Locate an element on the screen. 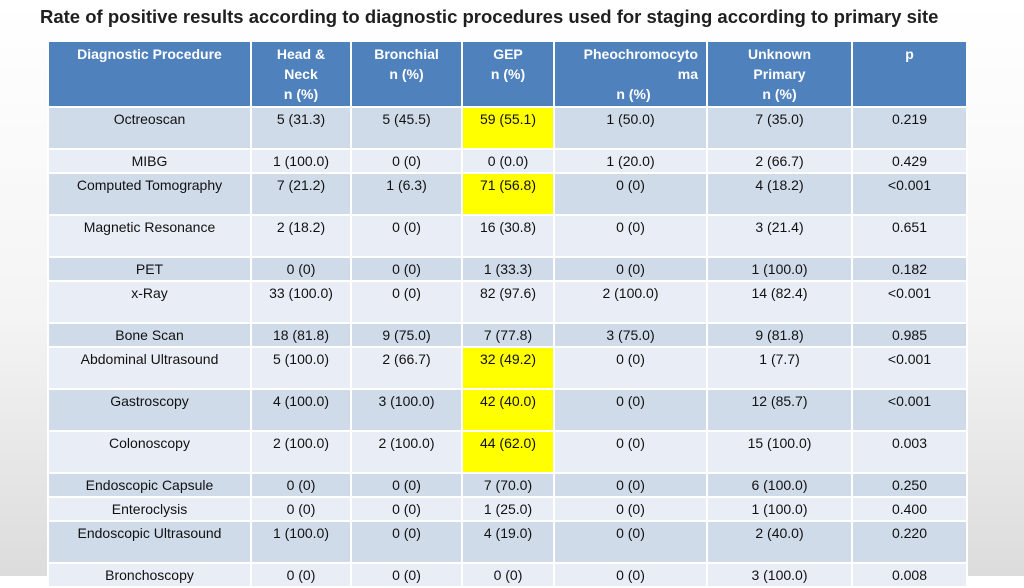  cell-gep: 71 (56.8) is located at coordinates (508, 194).